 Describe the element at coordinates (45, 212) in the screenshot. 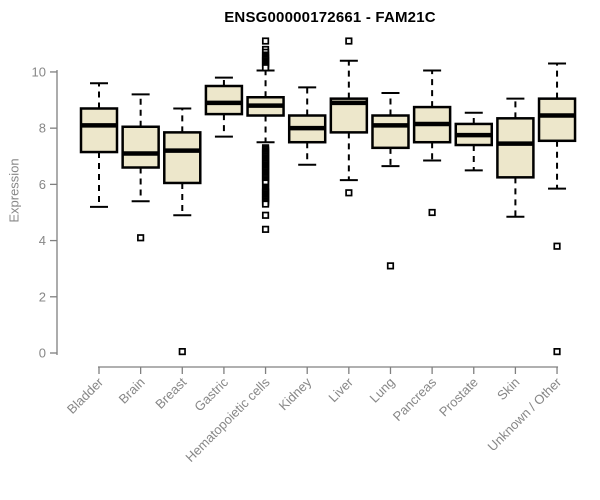

I see `y-axis: 0 2 4 6 8 10` at that location.